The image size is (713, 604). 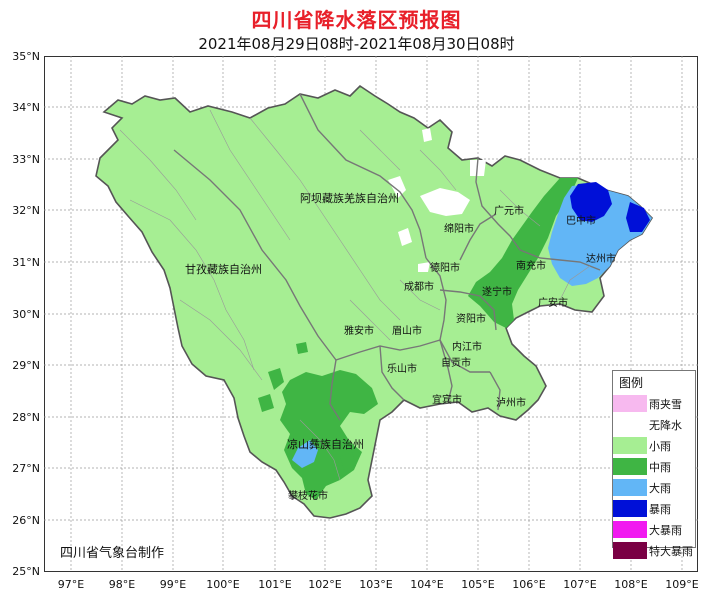 I want to click on city-label-panzhihua: 攀枝花市, so click(x=308, y=496).